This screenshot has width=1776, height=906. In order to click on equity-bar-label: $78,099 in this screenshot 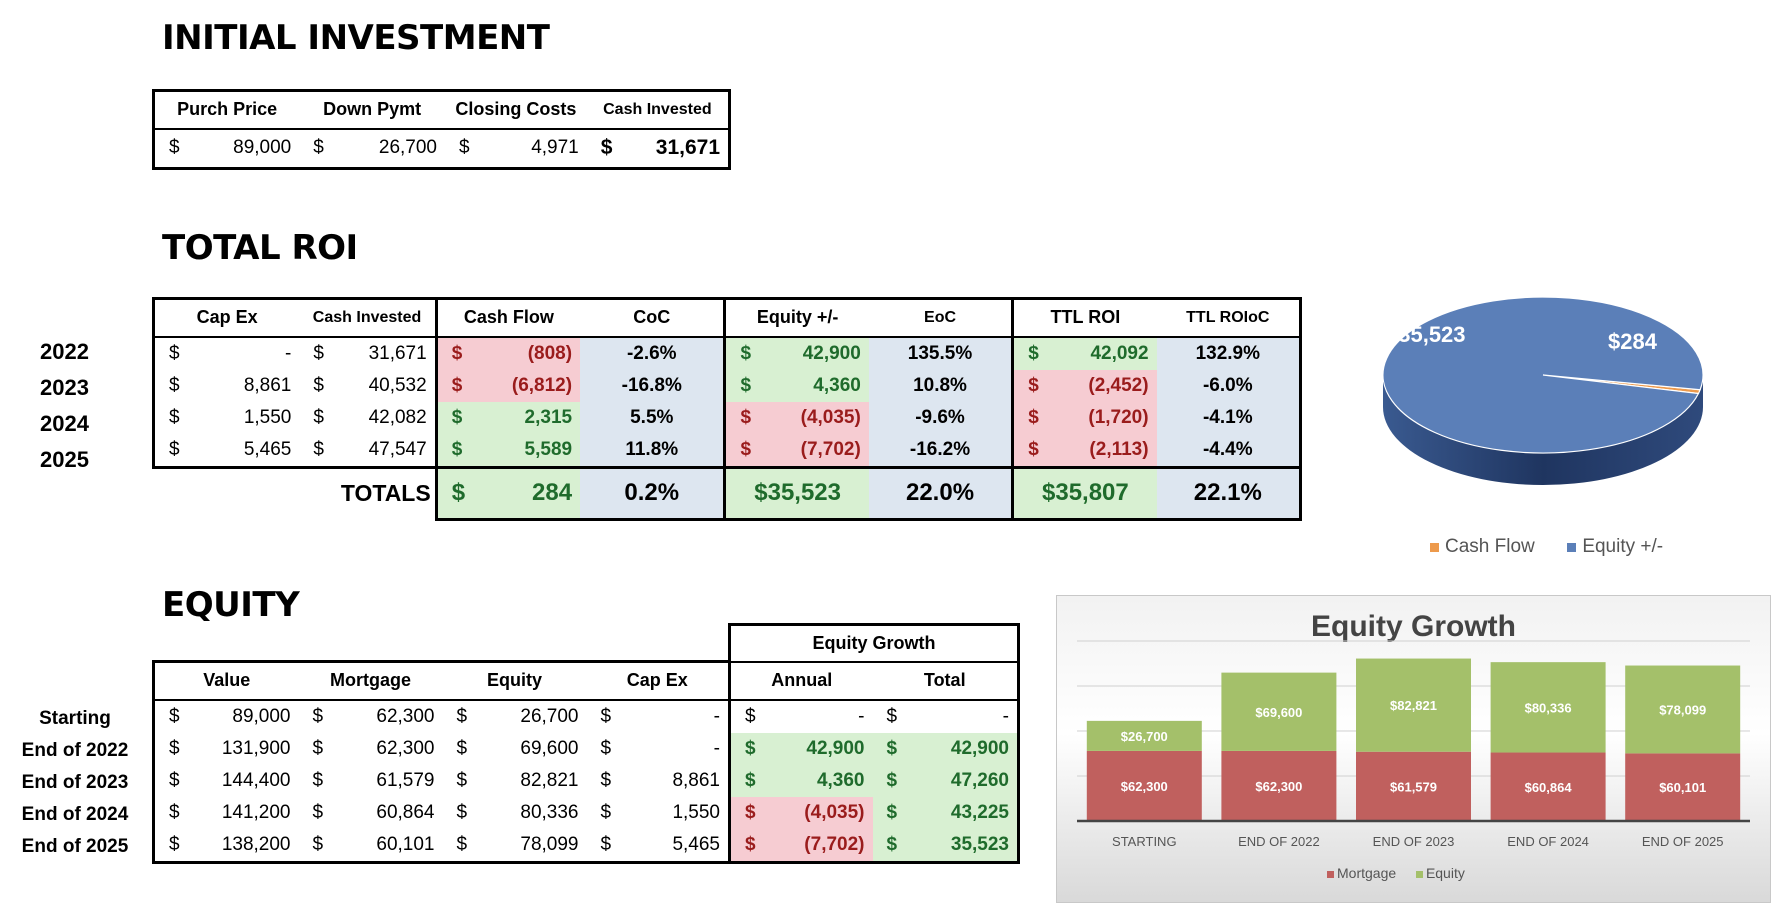, I will do `click(1682, 709)`.